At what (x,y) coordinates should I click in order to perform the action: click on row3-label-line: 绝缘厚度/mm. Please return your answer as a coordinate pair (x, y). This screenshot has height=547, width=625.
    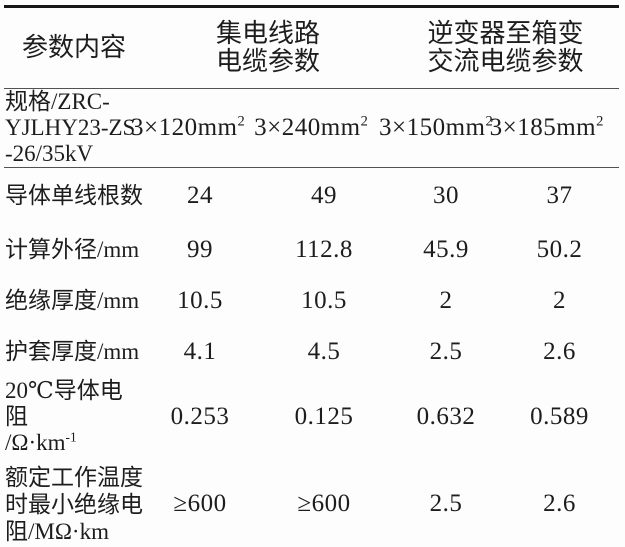
    Looking at the image, I should click on (72, 300).